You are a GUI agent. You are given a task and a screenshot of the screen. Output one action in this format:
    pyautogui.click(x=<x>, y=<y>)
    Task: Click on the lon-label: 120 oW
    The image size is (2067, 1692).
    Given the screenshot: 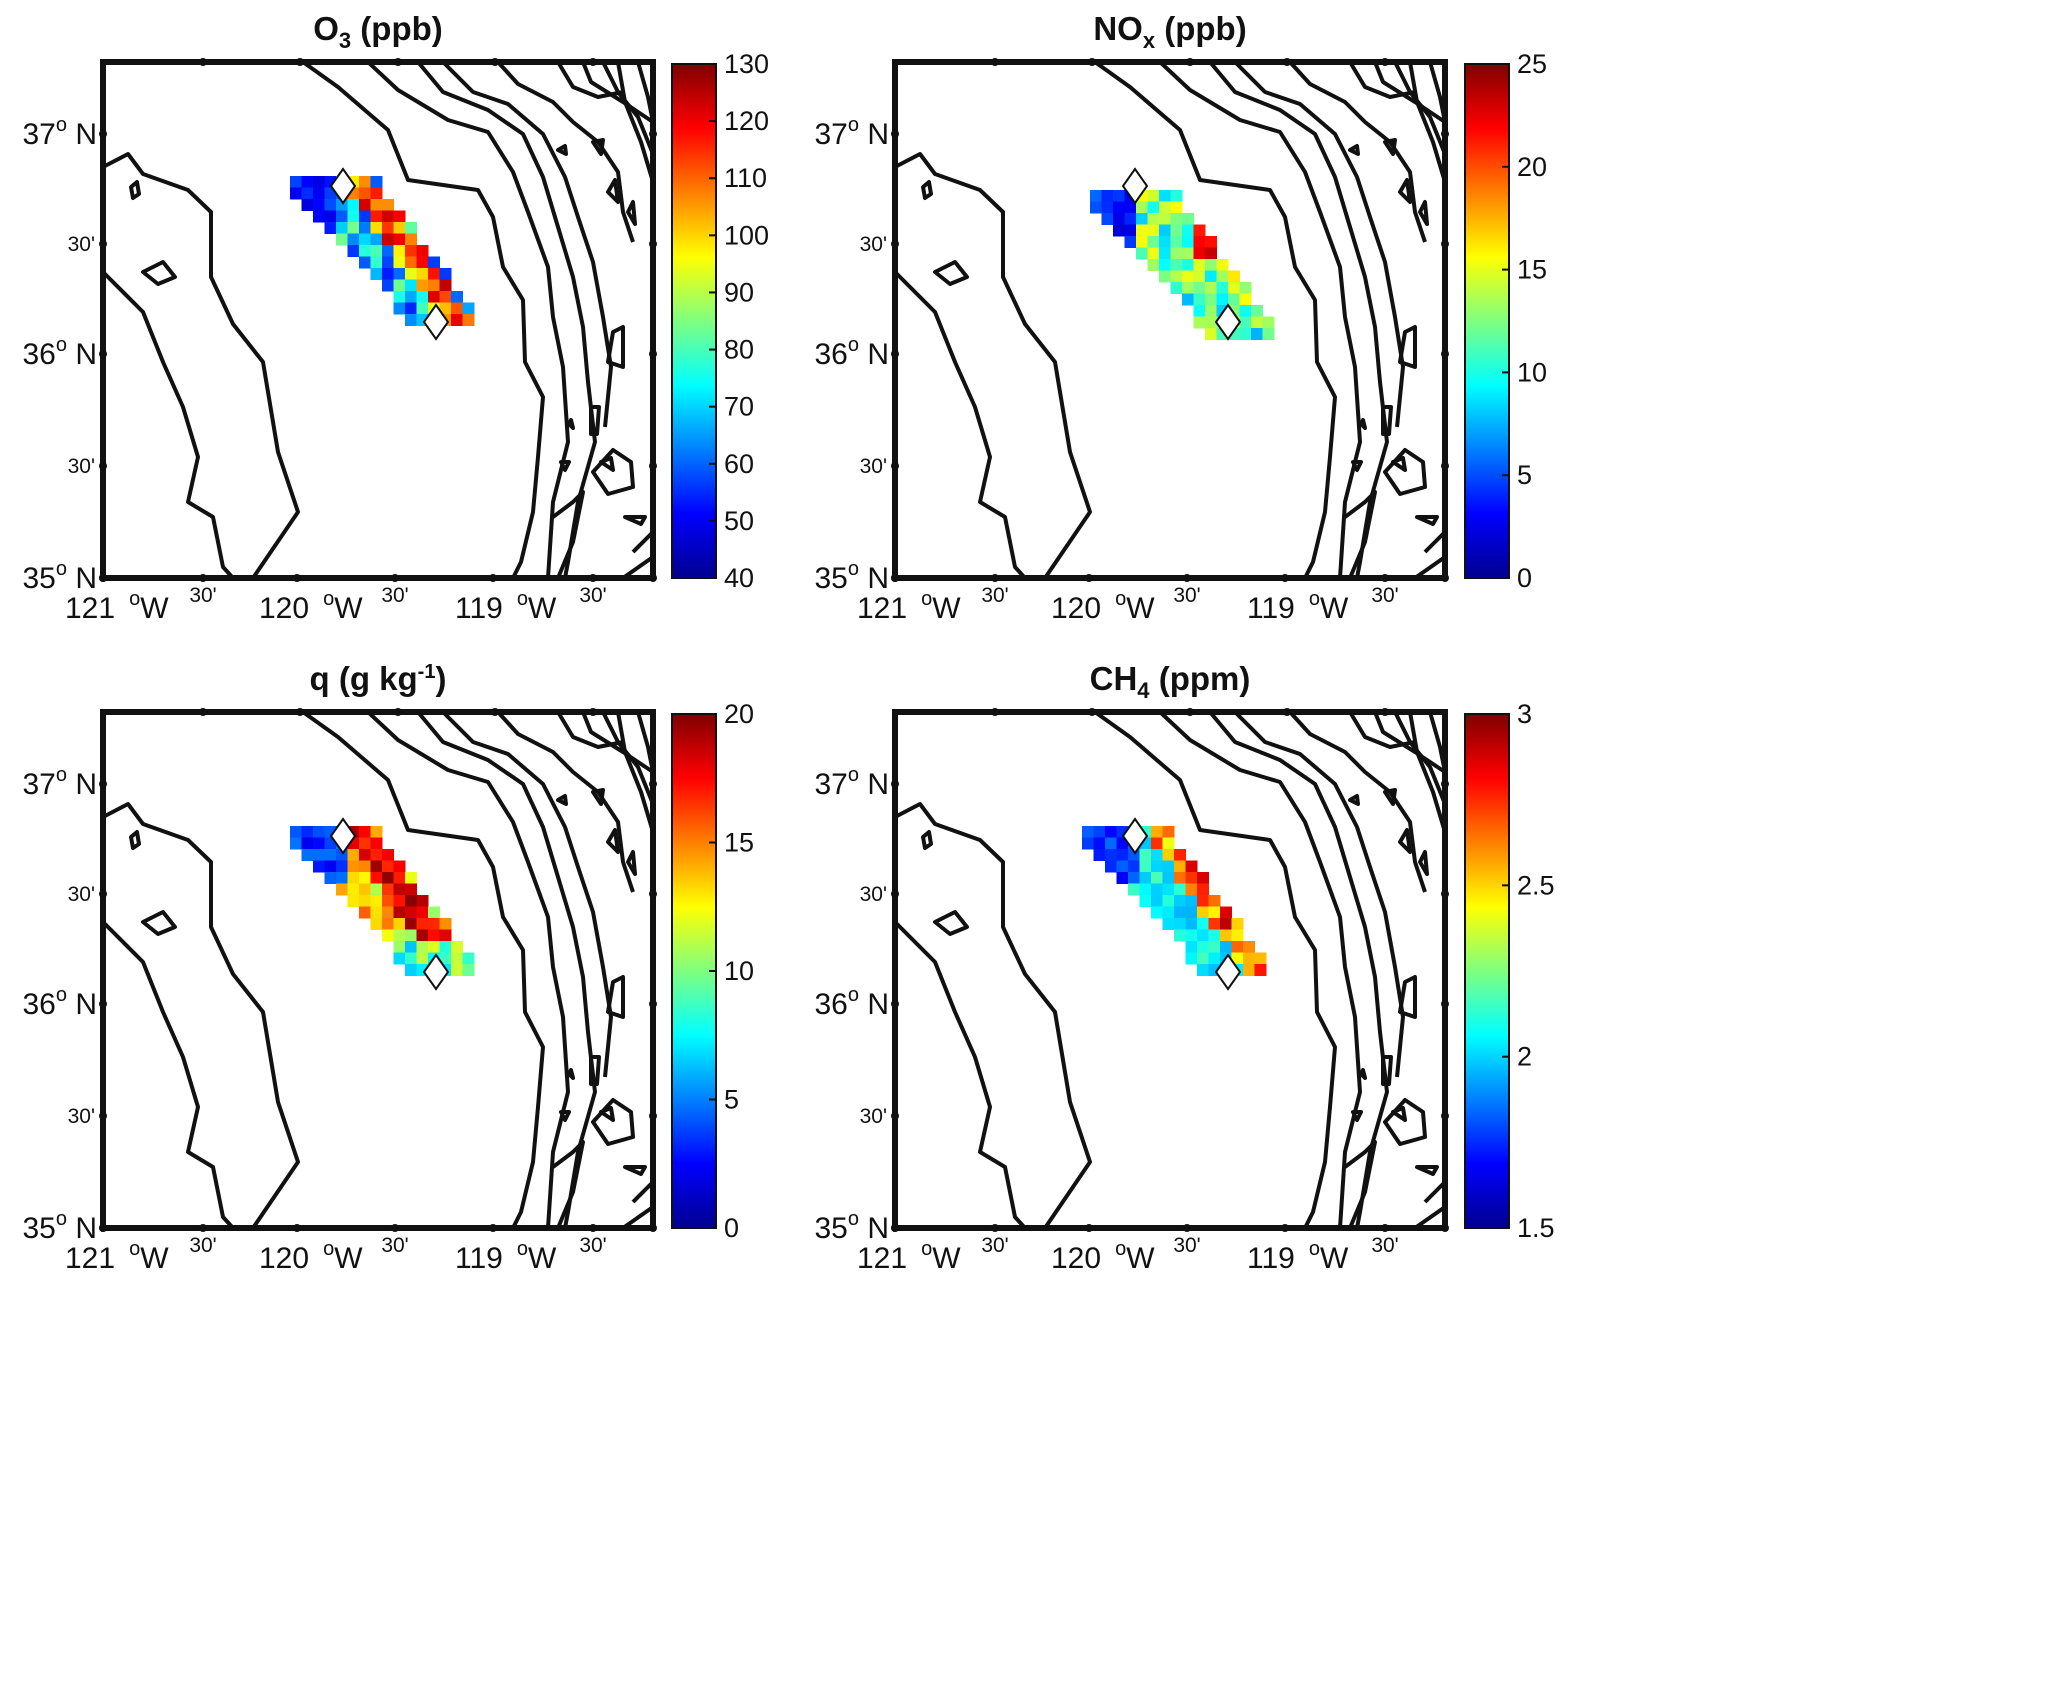 What is the action you would take?
    pyautogui.click(x=1103, y=606)
    